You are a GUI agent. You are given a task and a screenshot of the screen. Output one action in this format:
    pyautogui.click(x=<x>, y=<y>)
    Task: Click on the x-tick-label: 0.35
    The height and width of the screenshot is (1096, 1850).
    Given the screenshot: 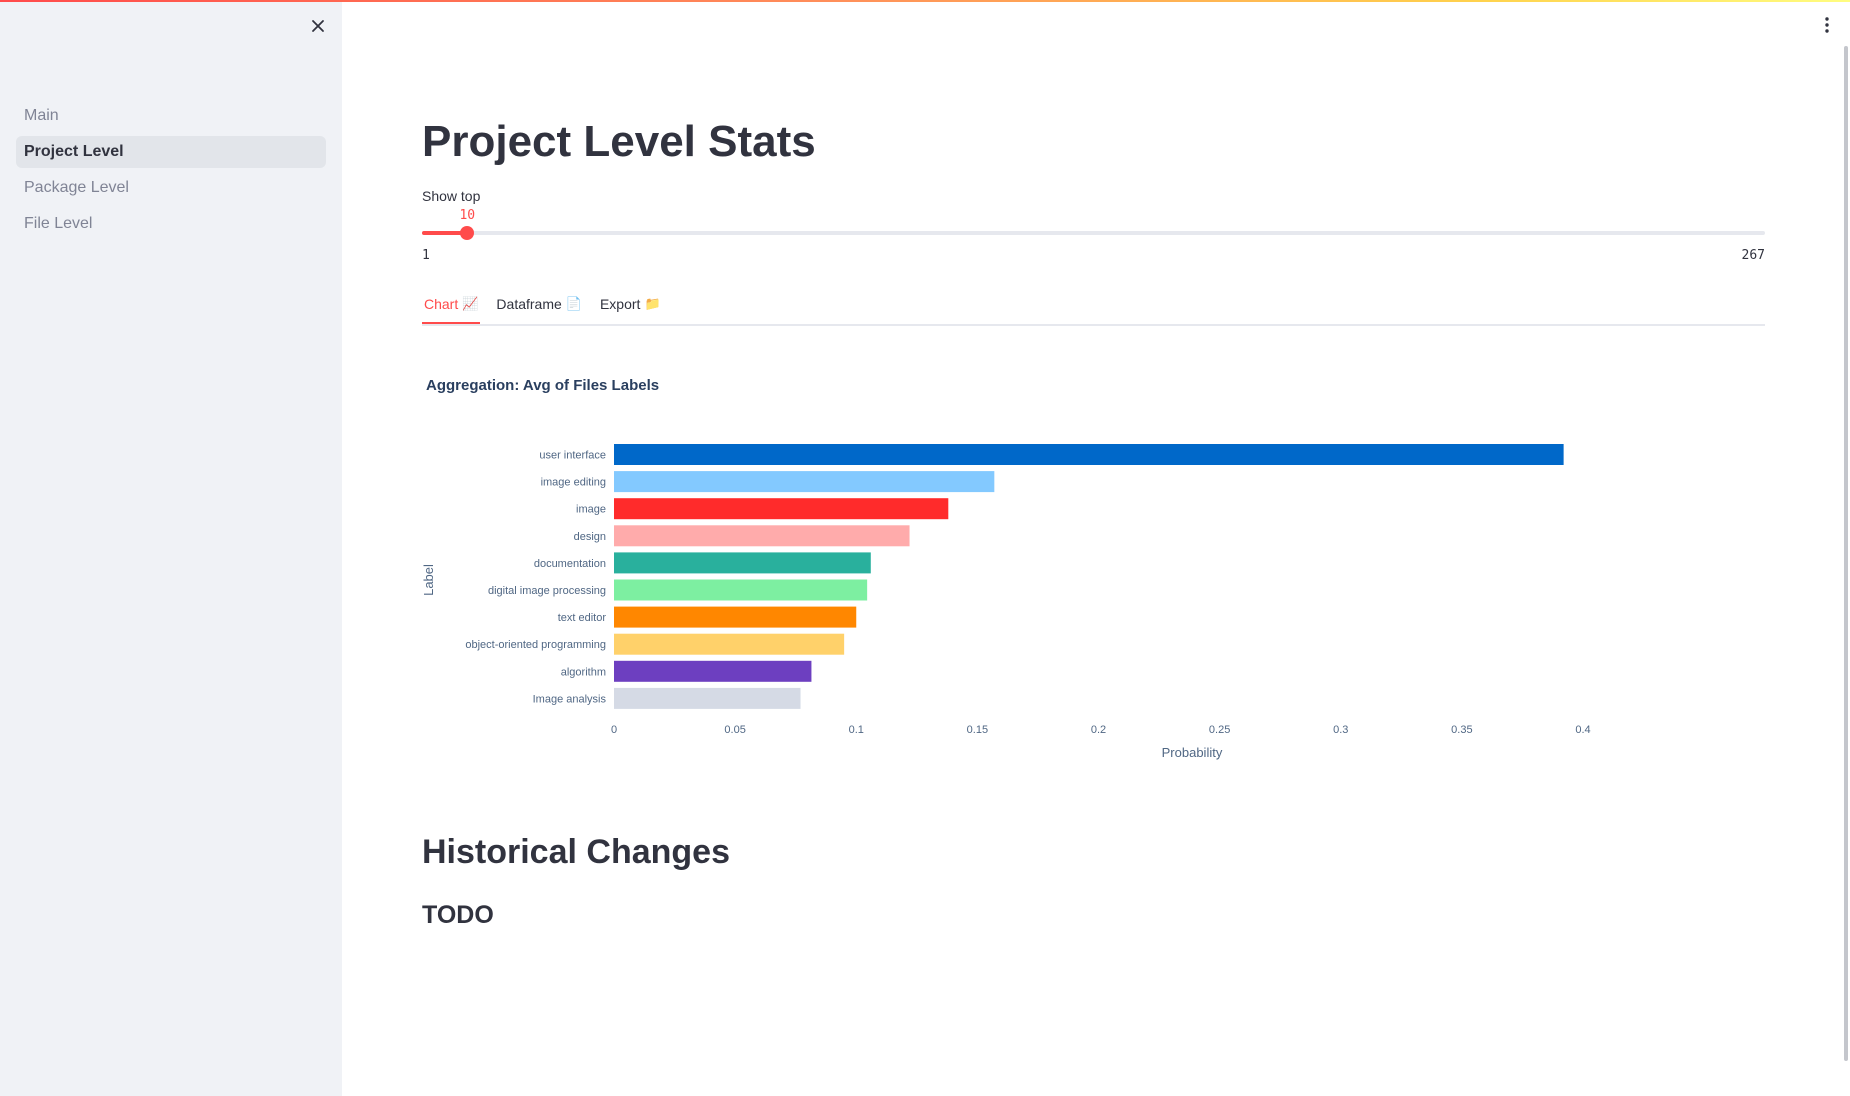 What is the action you would take?
    pyautogui.click(x=1461, y=730)
    